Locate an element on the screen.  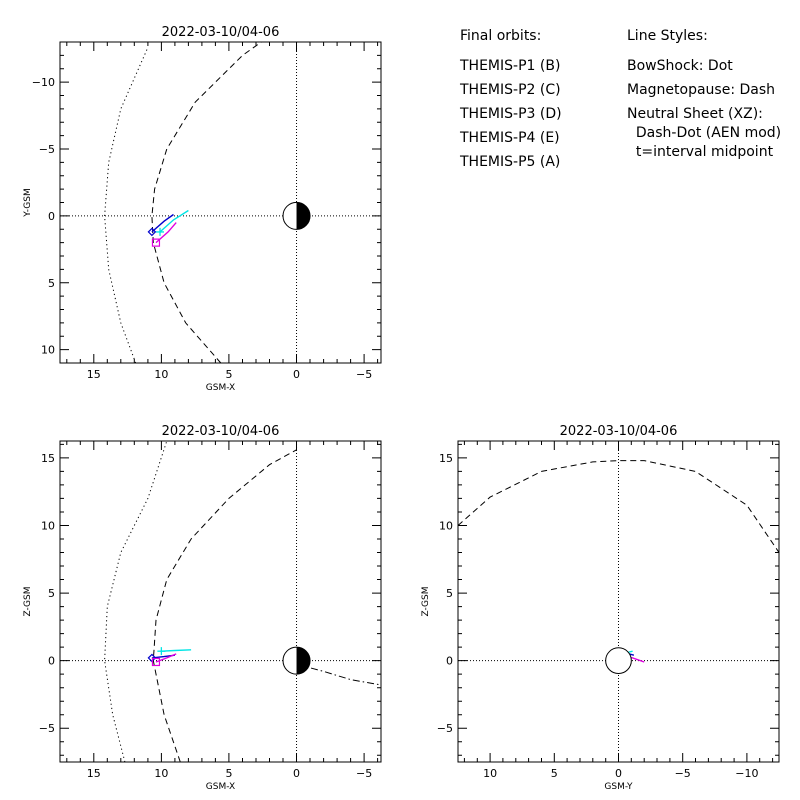
legend-style-midpoint: t=interval midpoint is located at coordinates (700, 152).